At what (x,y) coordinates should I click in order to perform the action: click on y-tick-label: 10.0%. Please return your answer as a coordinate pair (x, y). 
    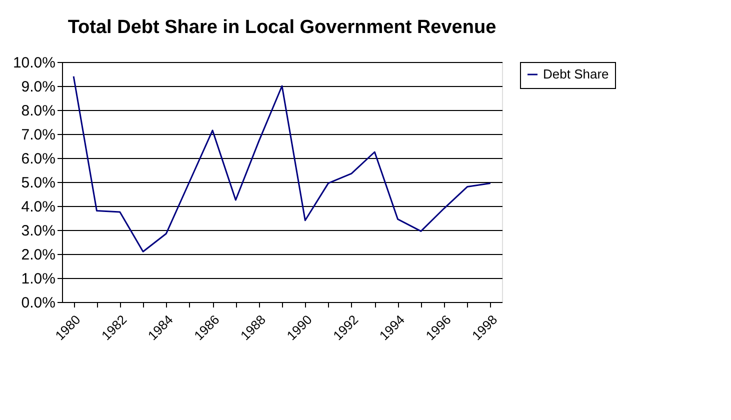
    Looking at the image, I should click on (34, 63).